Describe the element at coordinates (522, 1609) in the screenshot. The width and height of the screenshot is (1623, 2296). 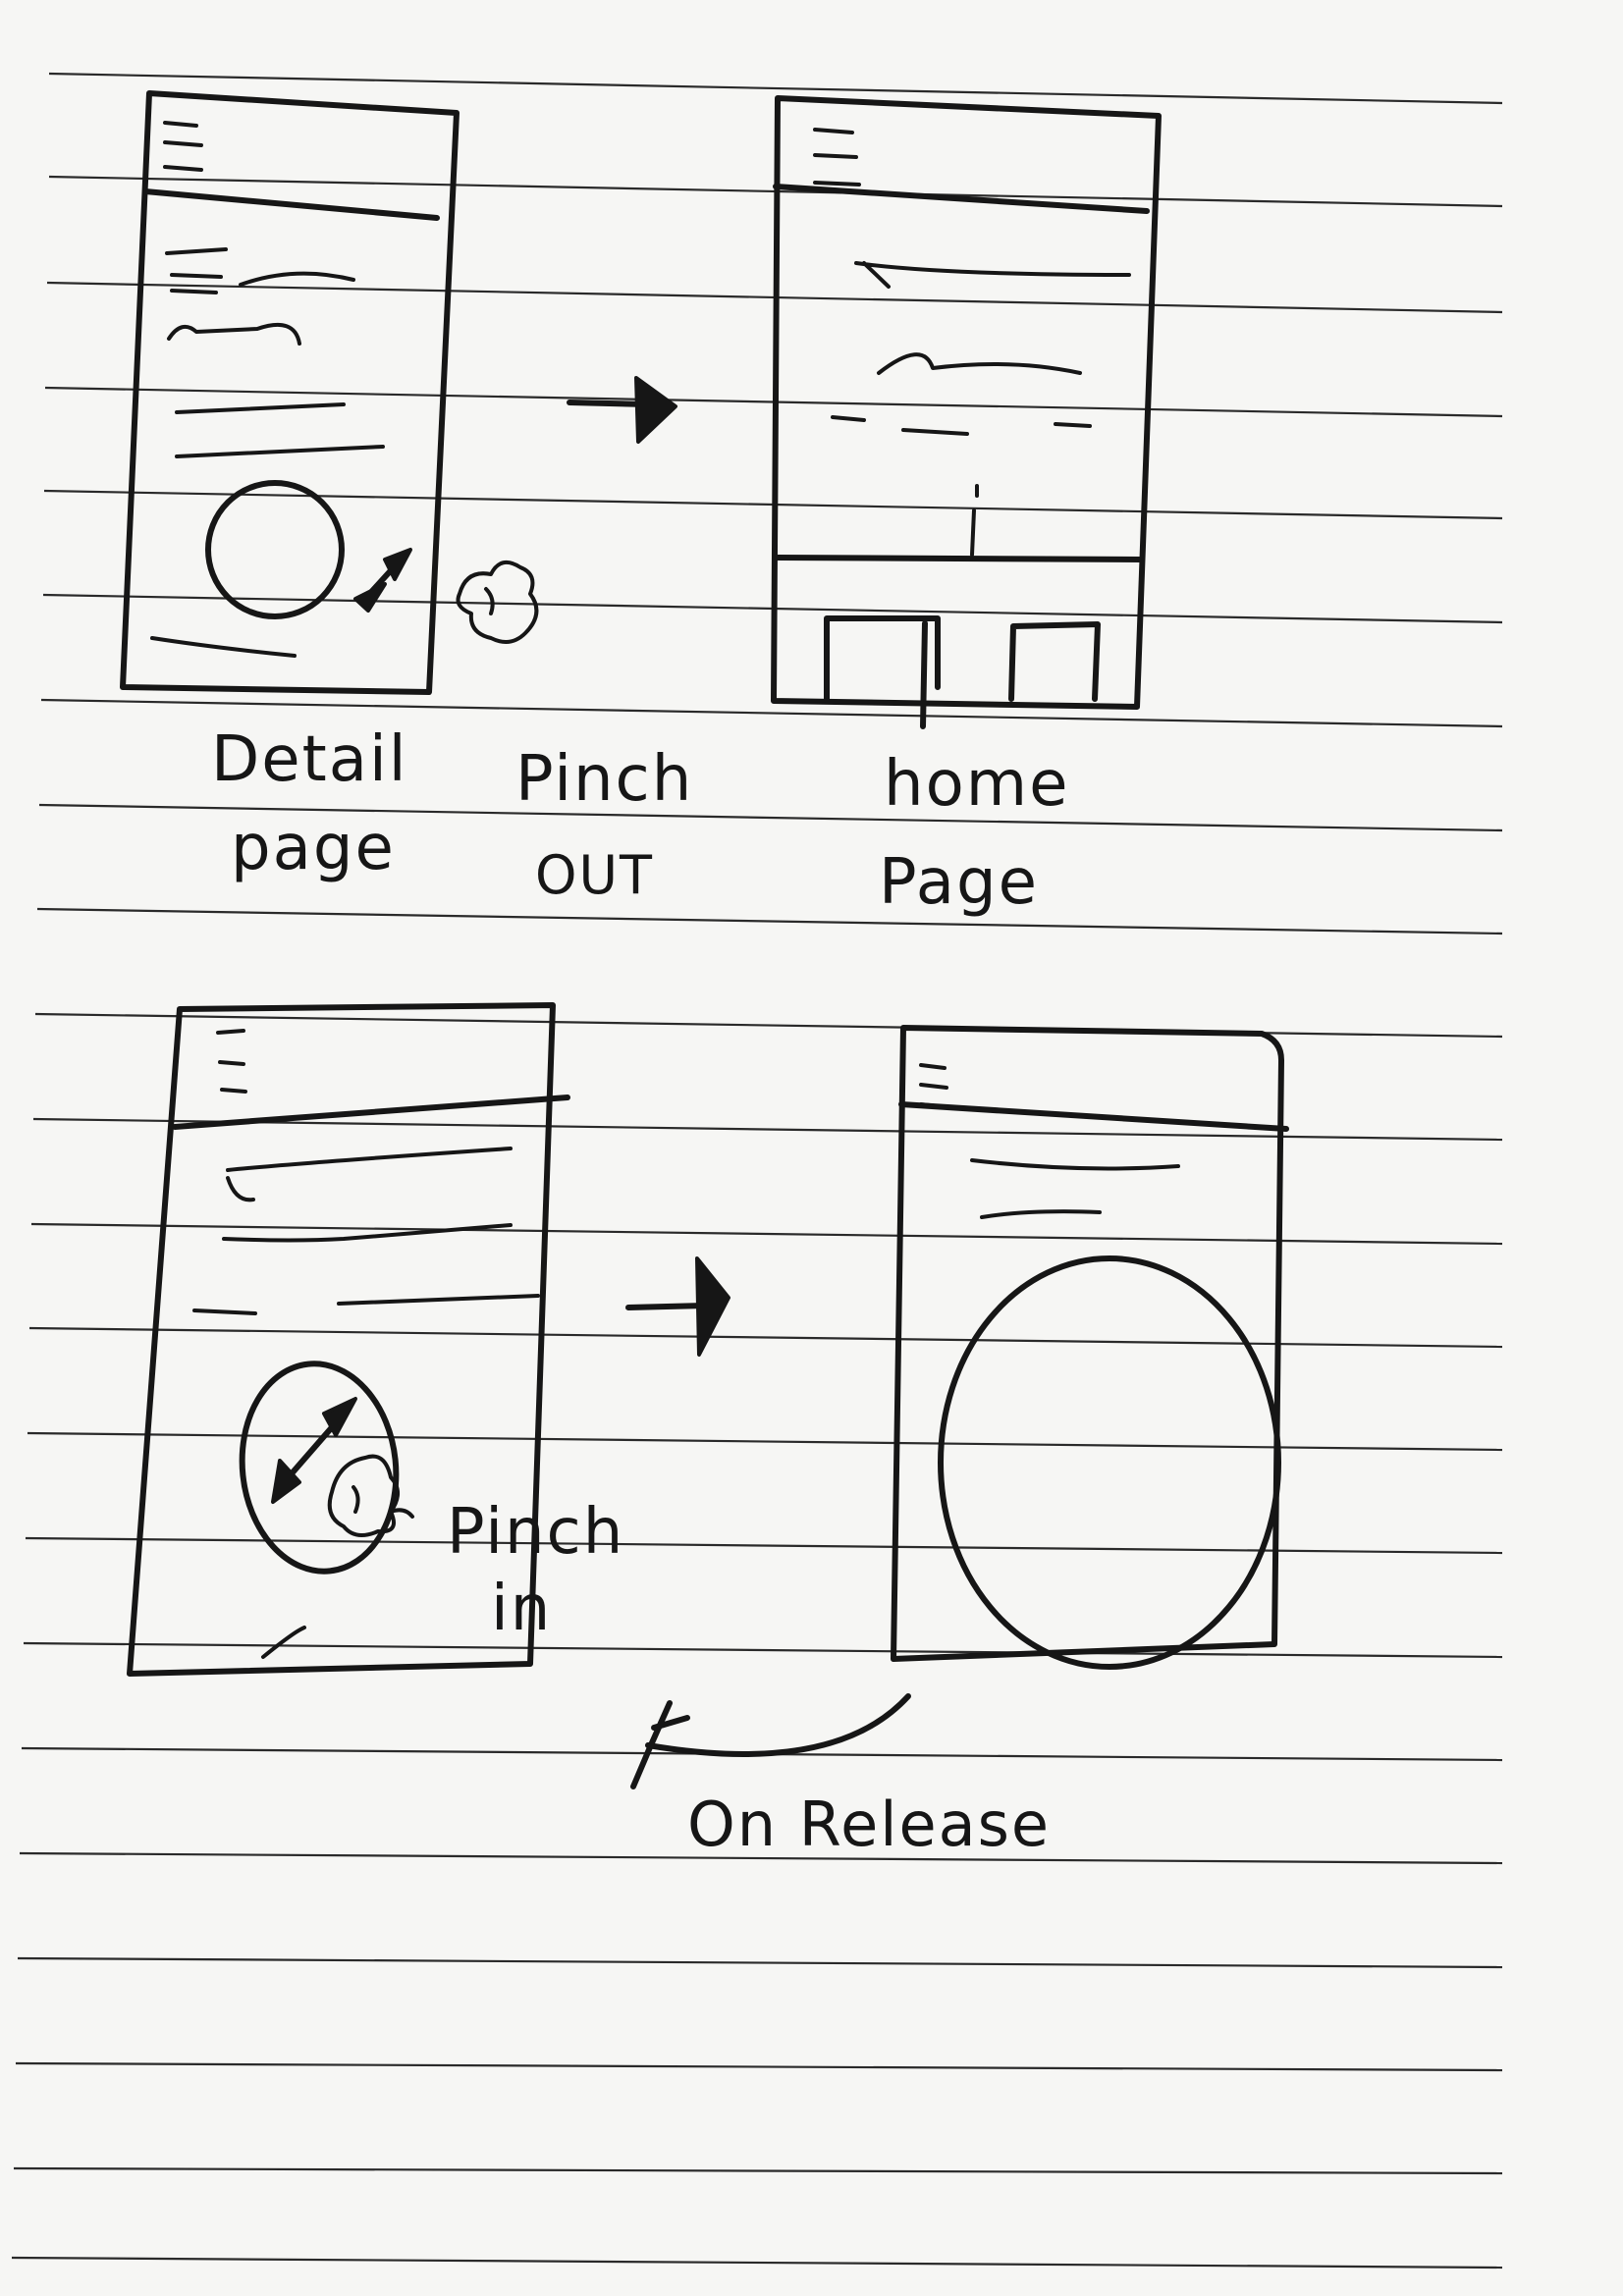
I see `label-pinch-in-line2: in` at that location.